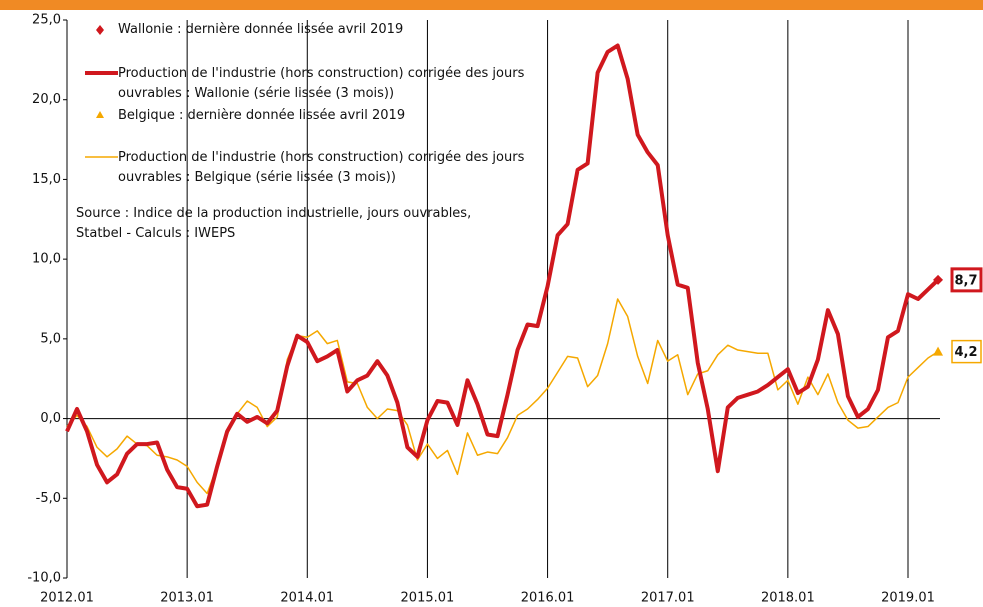 The height and width of the screenshot is (607, 983). Describe the element at coordinates (46, 259) in the screenshot. I see `y-tick-label: 10,0` at that location.